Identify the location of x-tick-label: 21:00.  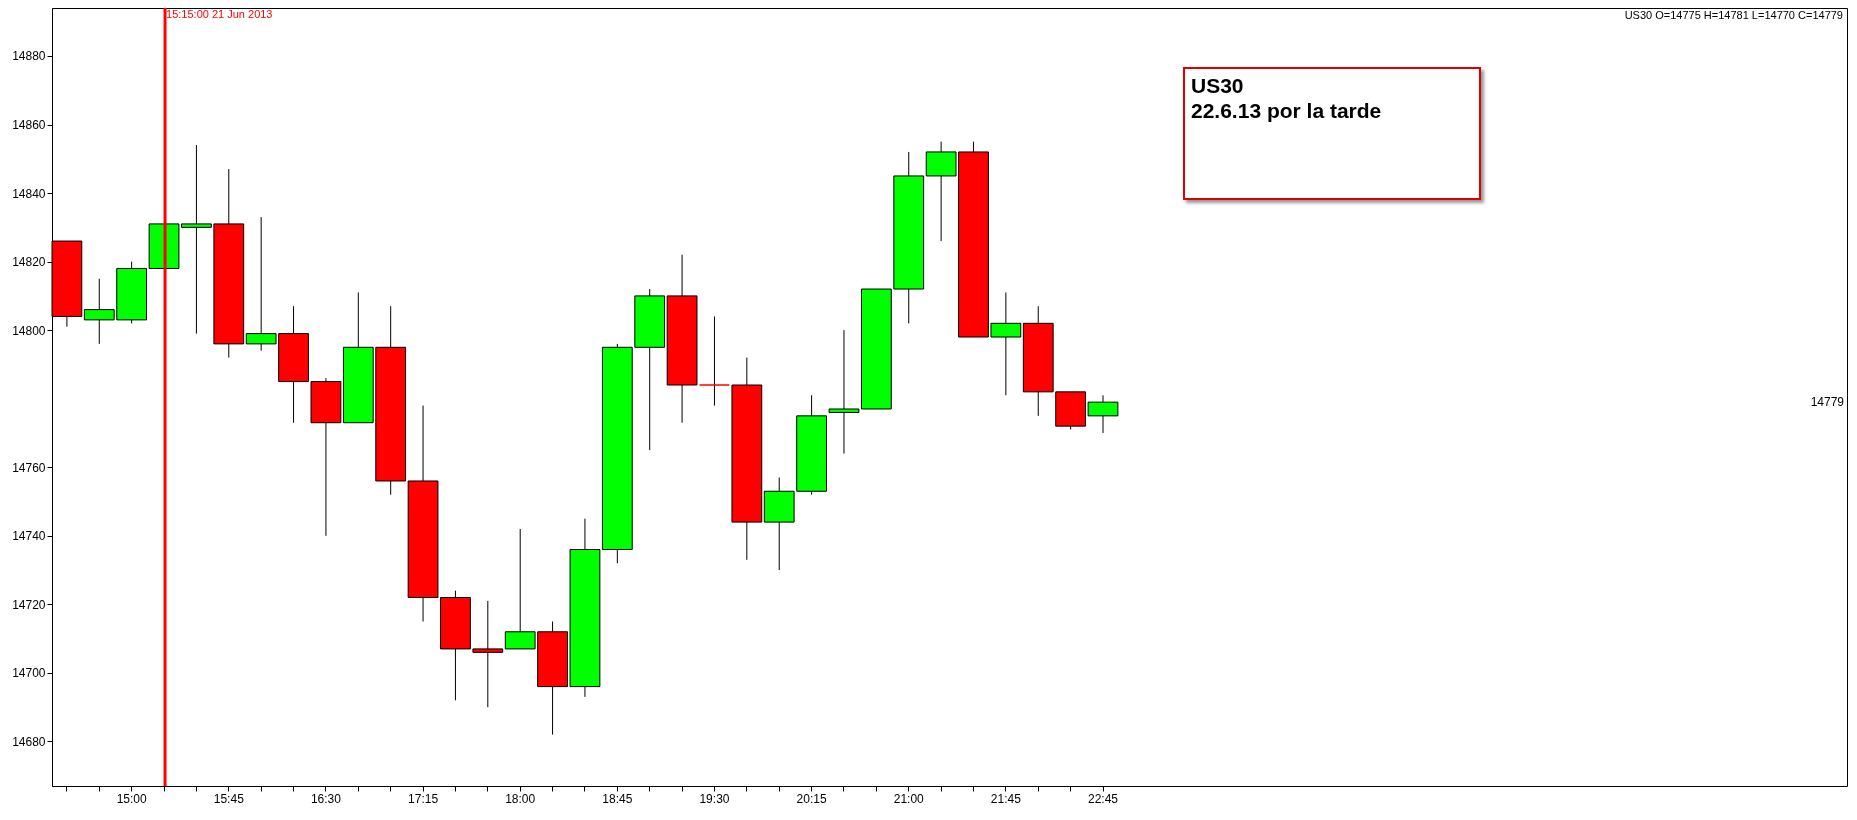
(909, 798).